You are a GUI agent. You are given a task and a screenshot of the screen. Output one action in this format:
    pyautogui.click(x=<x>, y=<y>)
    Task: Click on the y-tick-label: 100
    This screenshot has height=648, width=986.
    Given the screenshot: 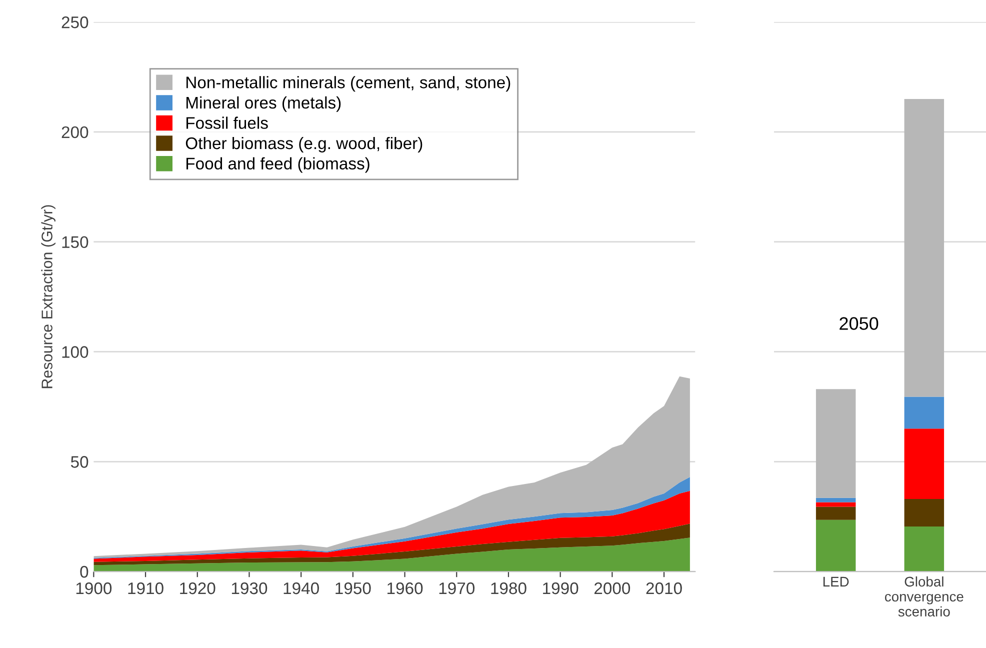 What is the action you would take?
    pyautogui.click(x=75, y=352)
    